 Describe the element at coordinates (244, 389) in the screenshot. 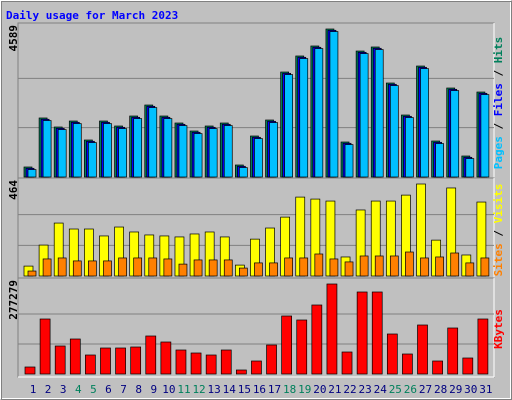

I see `x-tick-label: 15` at that location.